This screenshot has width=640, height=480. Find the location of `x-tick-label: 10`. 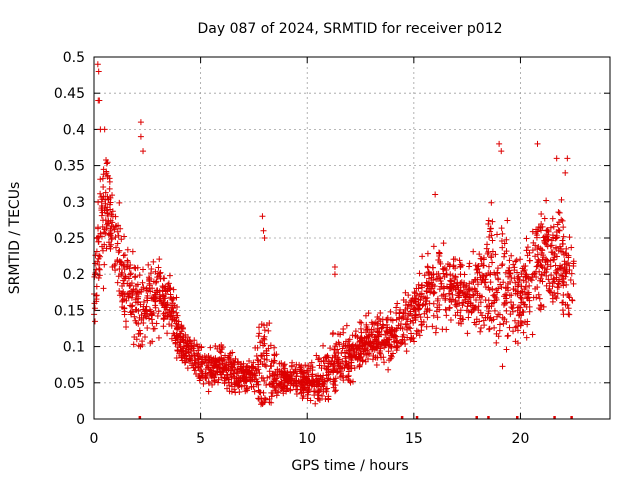

x-tick-label: 10 is located at coordinates (307, 439).